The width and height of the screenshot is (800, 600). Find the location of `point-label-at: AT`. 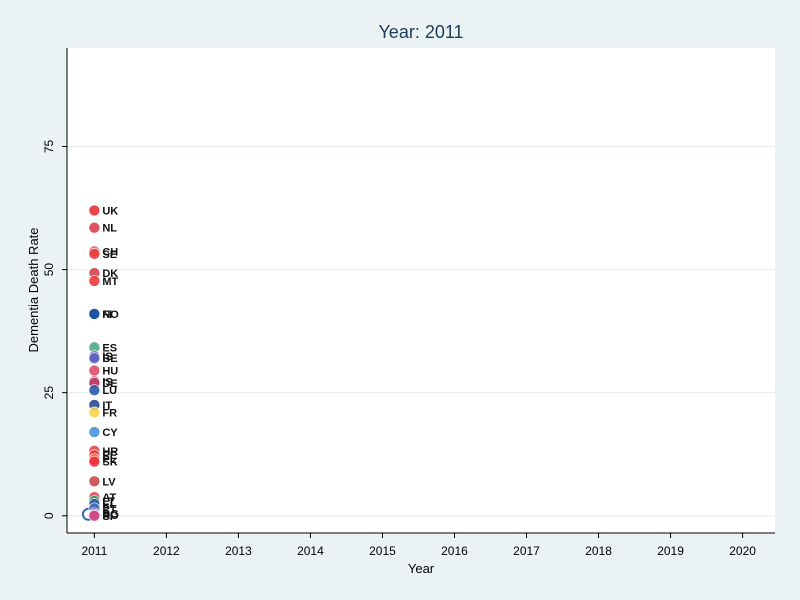

point-label-at: AT is located at coordinates (109, 498).